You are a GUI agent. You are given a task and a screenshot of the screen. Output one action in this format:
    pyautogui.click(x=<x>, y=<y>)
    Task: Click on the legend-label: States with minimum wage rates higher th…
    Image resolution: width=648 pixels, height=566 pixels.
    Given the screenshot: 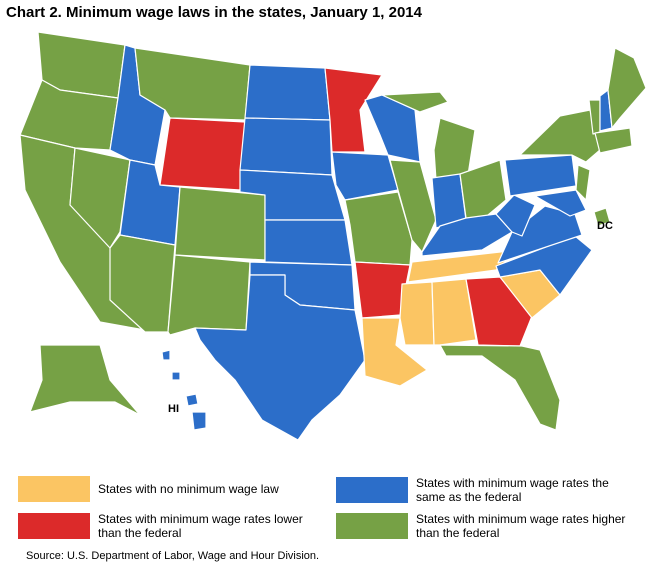 What is the action you would take?
    pyautogui.click(x=521, y=526)
    